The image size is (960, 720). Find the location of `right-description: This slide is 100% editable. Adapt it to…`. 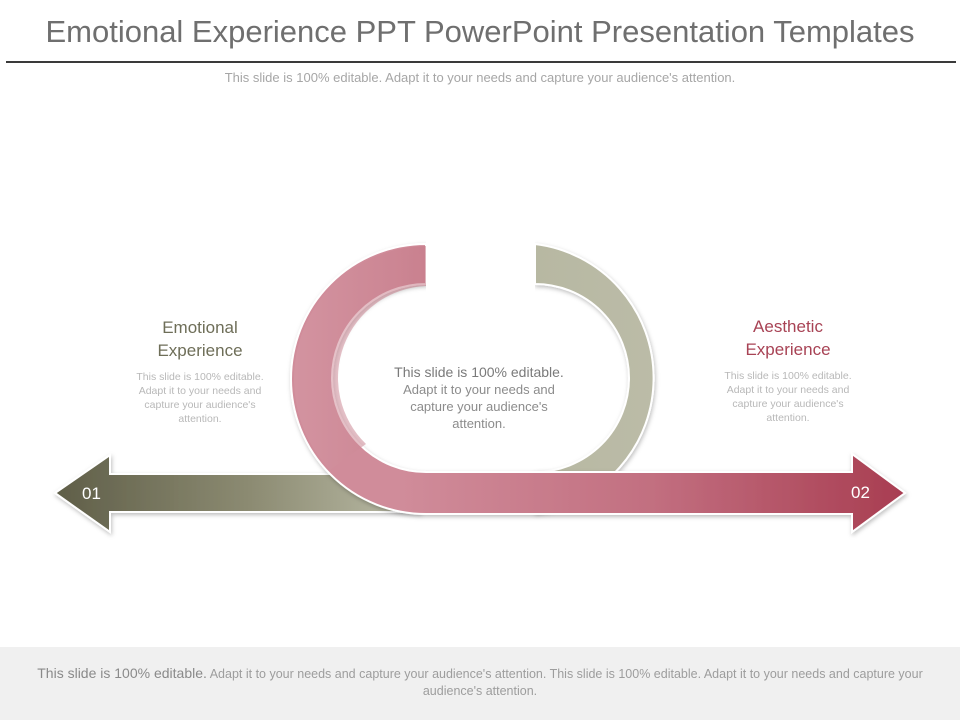

right-description: This slide is 100% editable. Adapt it to… is located at coordinates (788, 397).